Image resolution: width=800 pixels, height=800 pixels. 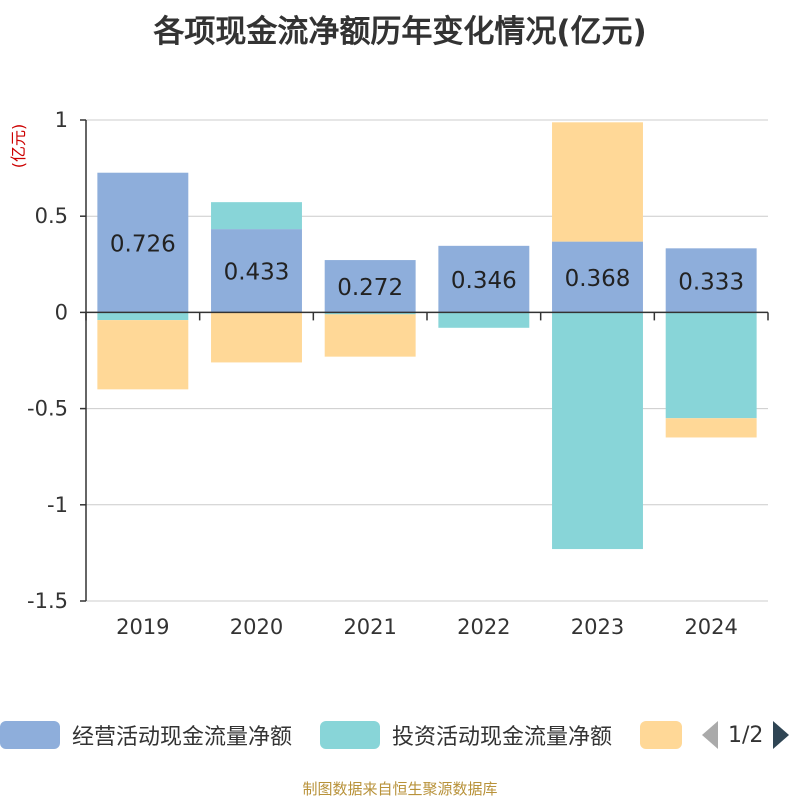 What do you see at coordinates (61, 120) in the screenshot?
I see `y-tick-label: 1` at bounding box center [61, 120].